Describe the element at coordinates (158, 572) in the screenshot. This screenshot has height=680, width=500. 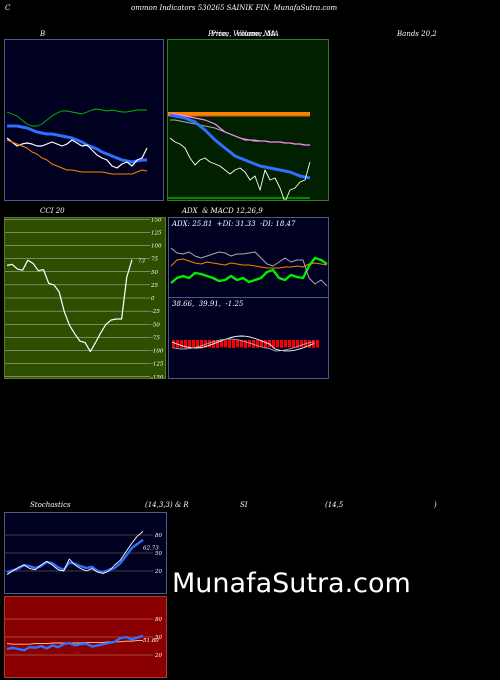
I see `stoch-tick-label: 20` at that location.